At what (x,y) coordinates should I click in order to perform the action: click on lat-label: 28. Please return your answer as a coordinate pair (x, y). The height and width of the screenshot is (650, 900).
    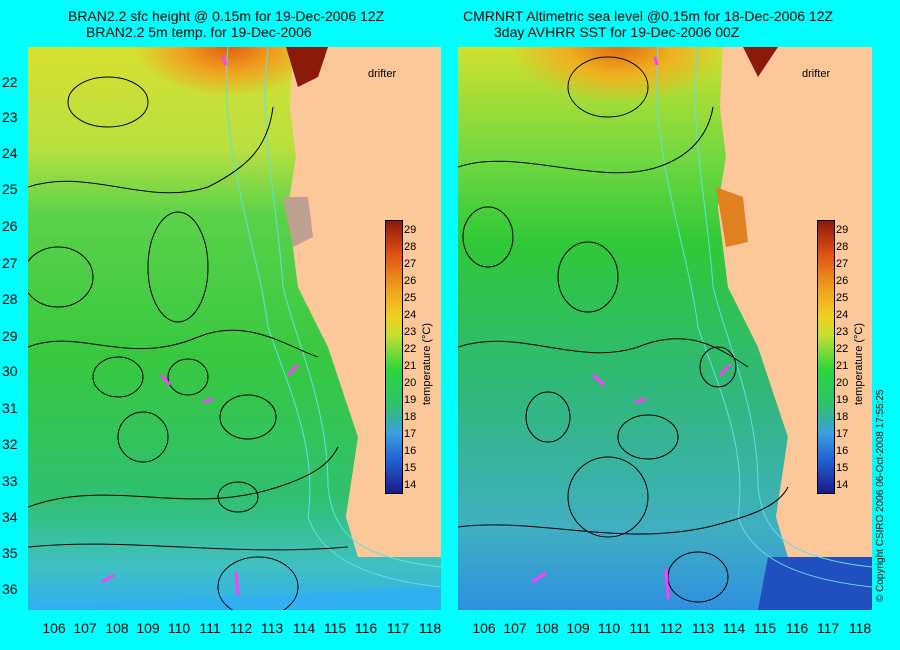
    Looking at the image, I should click on (10, 299).